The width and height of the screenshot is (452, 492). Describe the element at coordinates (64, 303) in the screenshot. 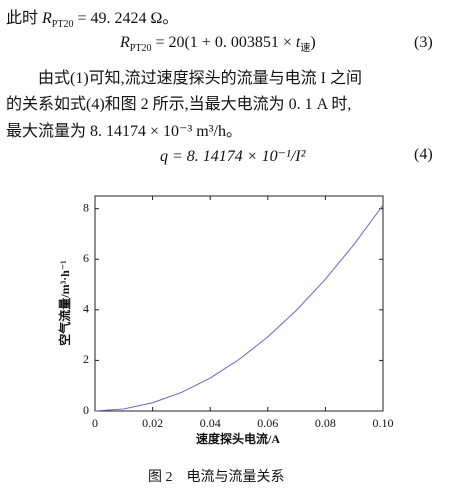

I see `y-axis-label: 空气流量/m³·h⁻¹` at that location.